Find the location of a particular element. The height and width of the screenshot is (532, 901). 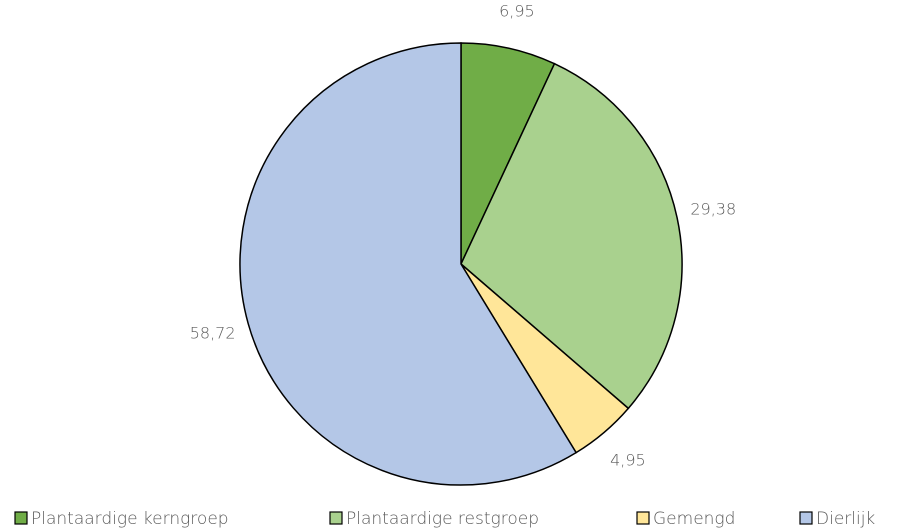

data-label: 58,72 is located at coordinates (213, 332).